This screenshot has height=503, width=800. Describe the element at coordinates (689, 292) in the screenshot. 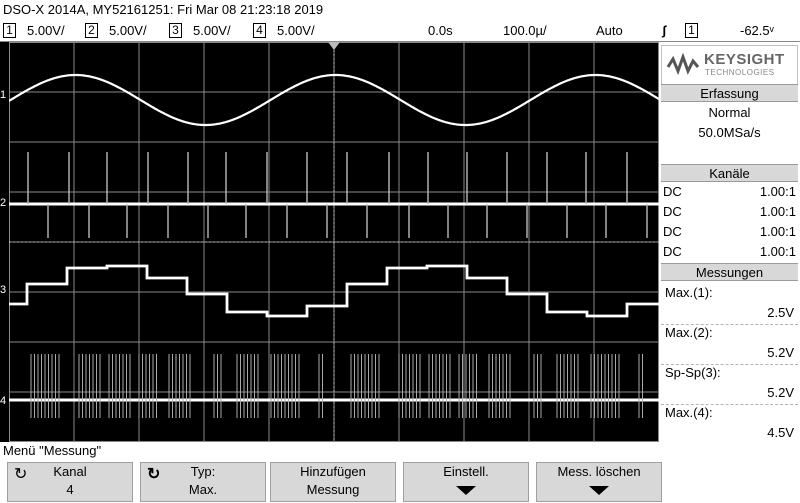

I see `meas-1-label: Max.(1):` at that location.